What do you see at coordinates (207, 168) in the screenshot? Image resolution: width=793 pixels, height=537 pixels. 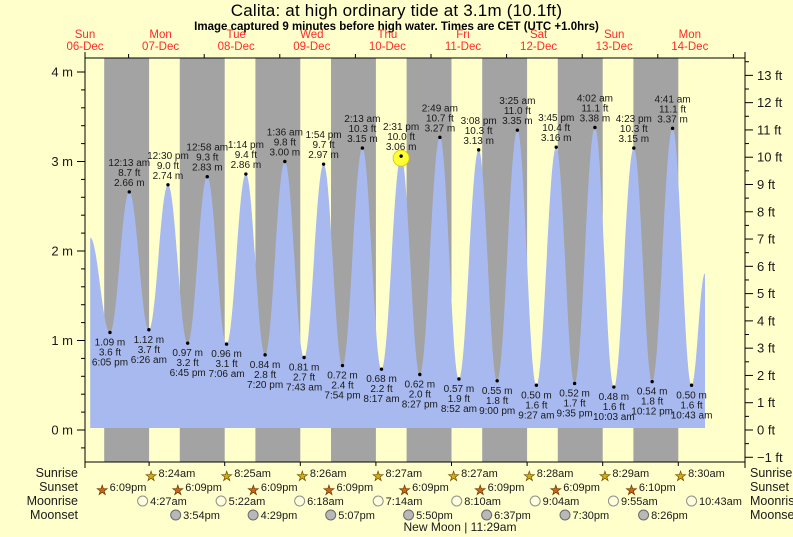 I see `tide-height-m-label: 2.83 m` at bounding box center [207, 168].